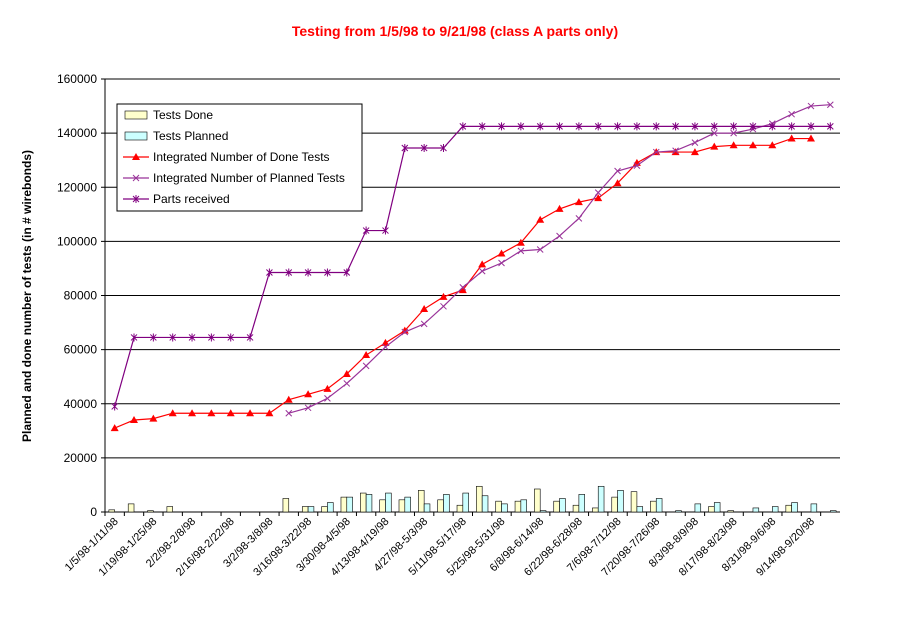 The height and width of the screenshot is (623, 911). I want to click on legend-box, so click(239, 157).